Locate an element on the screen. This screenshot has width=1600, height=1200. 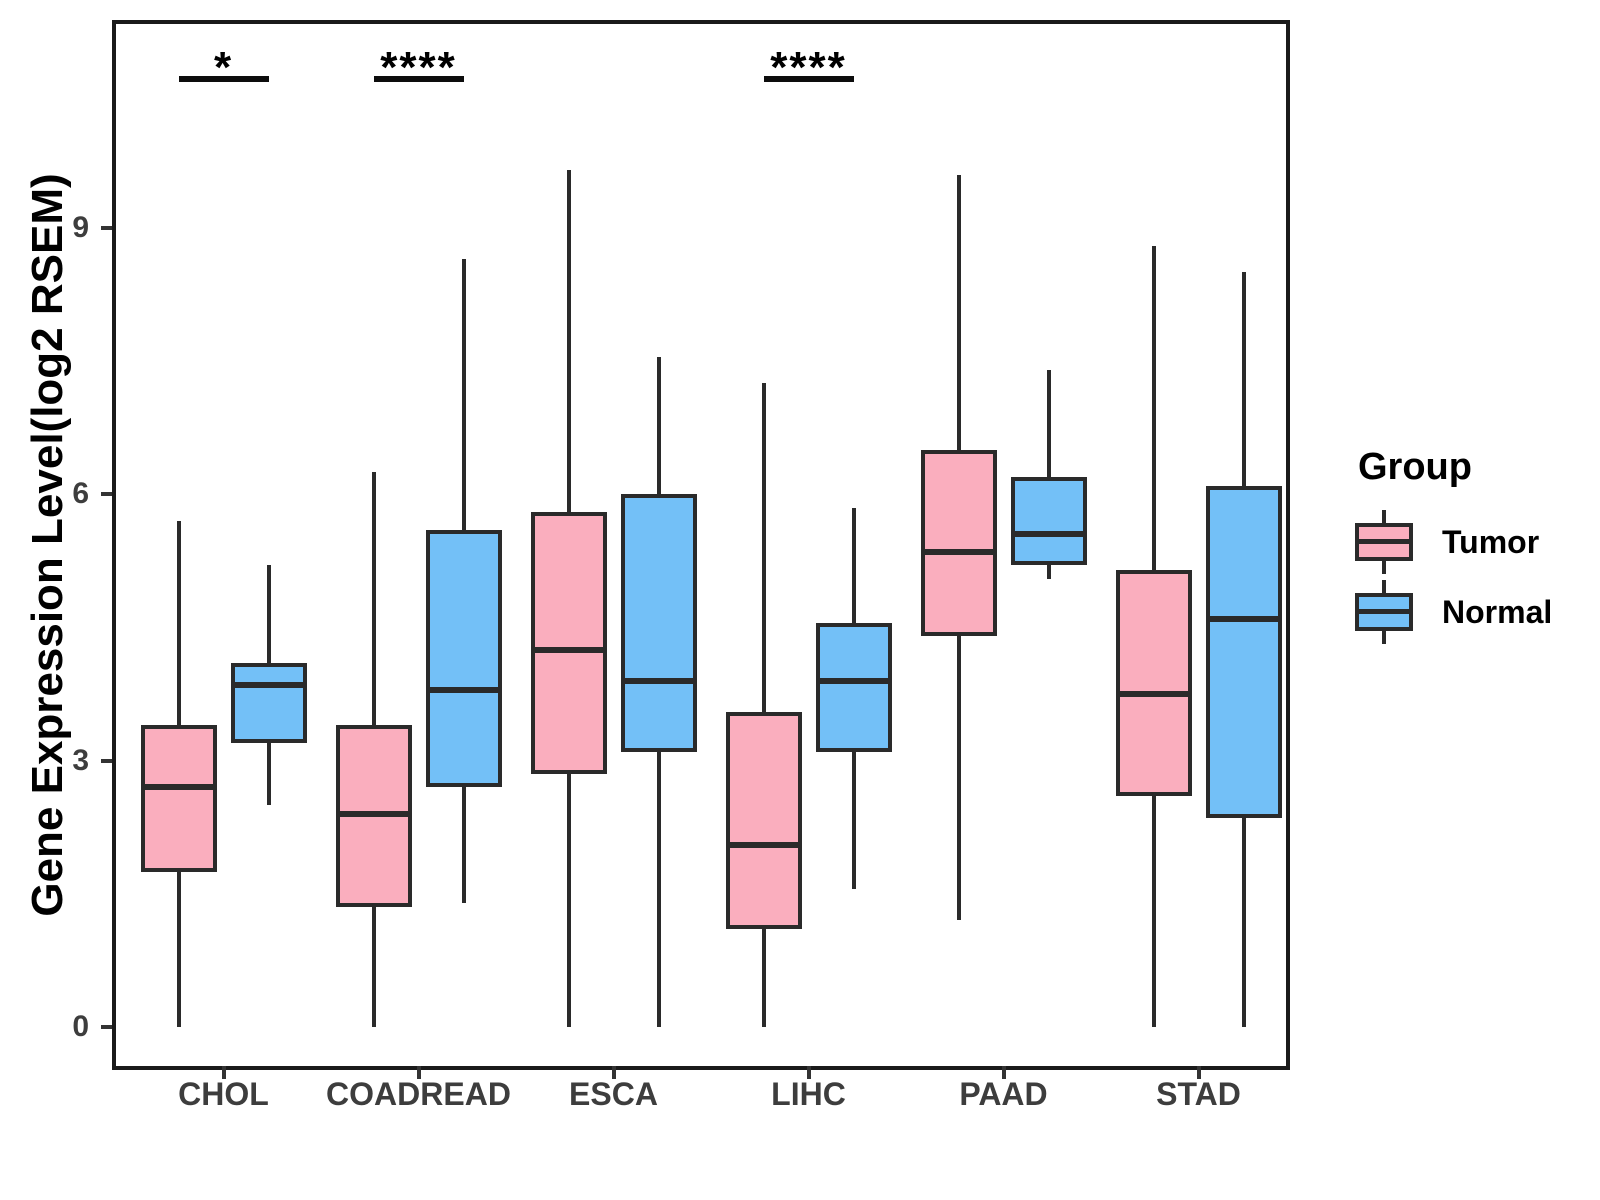
box-tumor-lihc is located at coordinates (763, 820).